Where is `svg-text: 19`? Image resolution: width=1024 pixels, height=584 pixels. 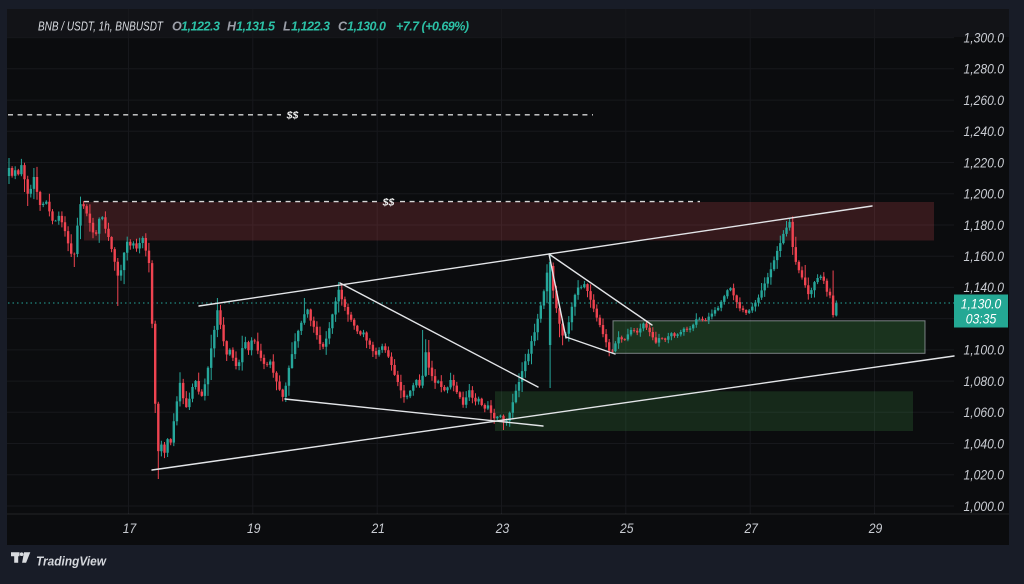 svg-text: 19 is located at coordinates (254, 528).